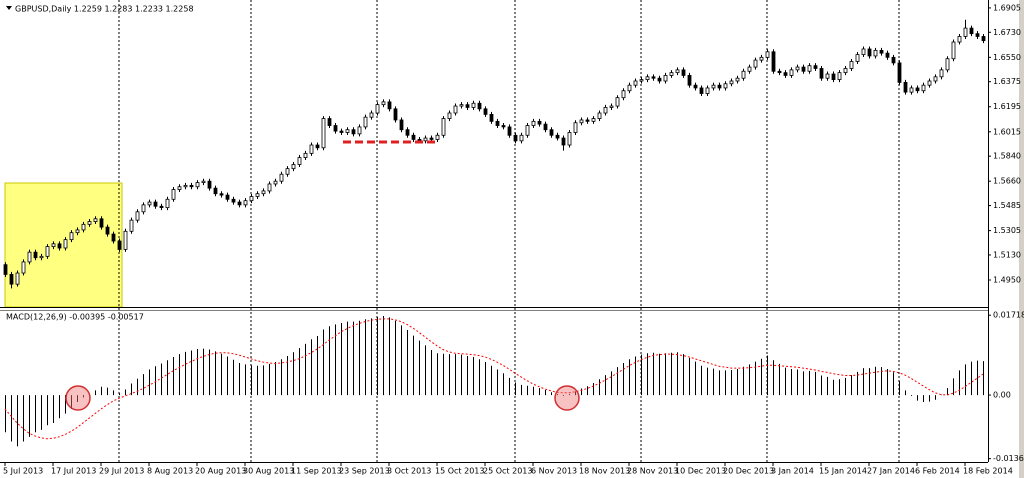  What do you see at coordinates (748, 471) in the screenshot?
I see `x-tick-label: 20 Dec 2013` at bounding box center [748, 471].